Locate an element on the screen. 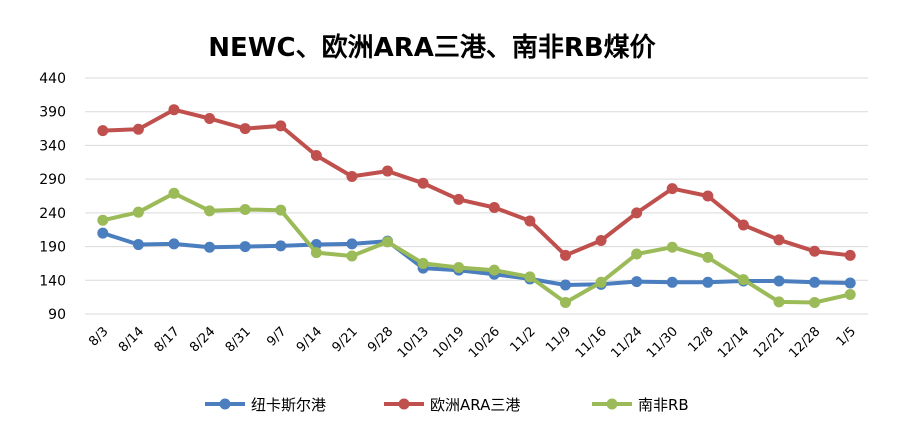  x-tick-label: 11/30 is located at coordinates (662, 342).